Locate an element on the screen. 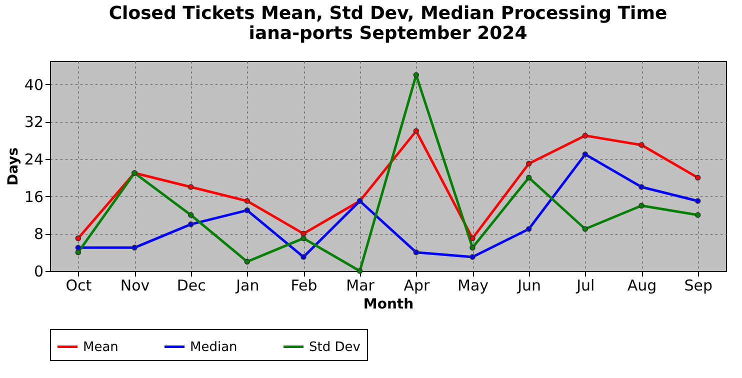 The image size is (742, 378). y-tick-label: 40 is located at coordinates (34, 85).